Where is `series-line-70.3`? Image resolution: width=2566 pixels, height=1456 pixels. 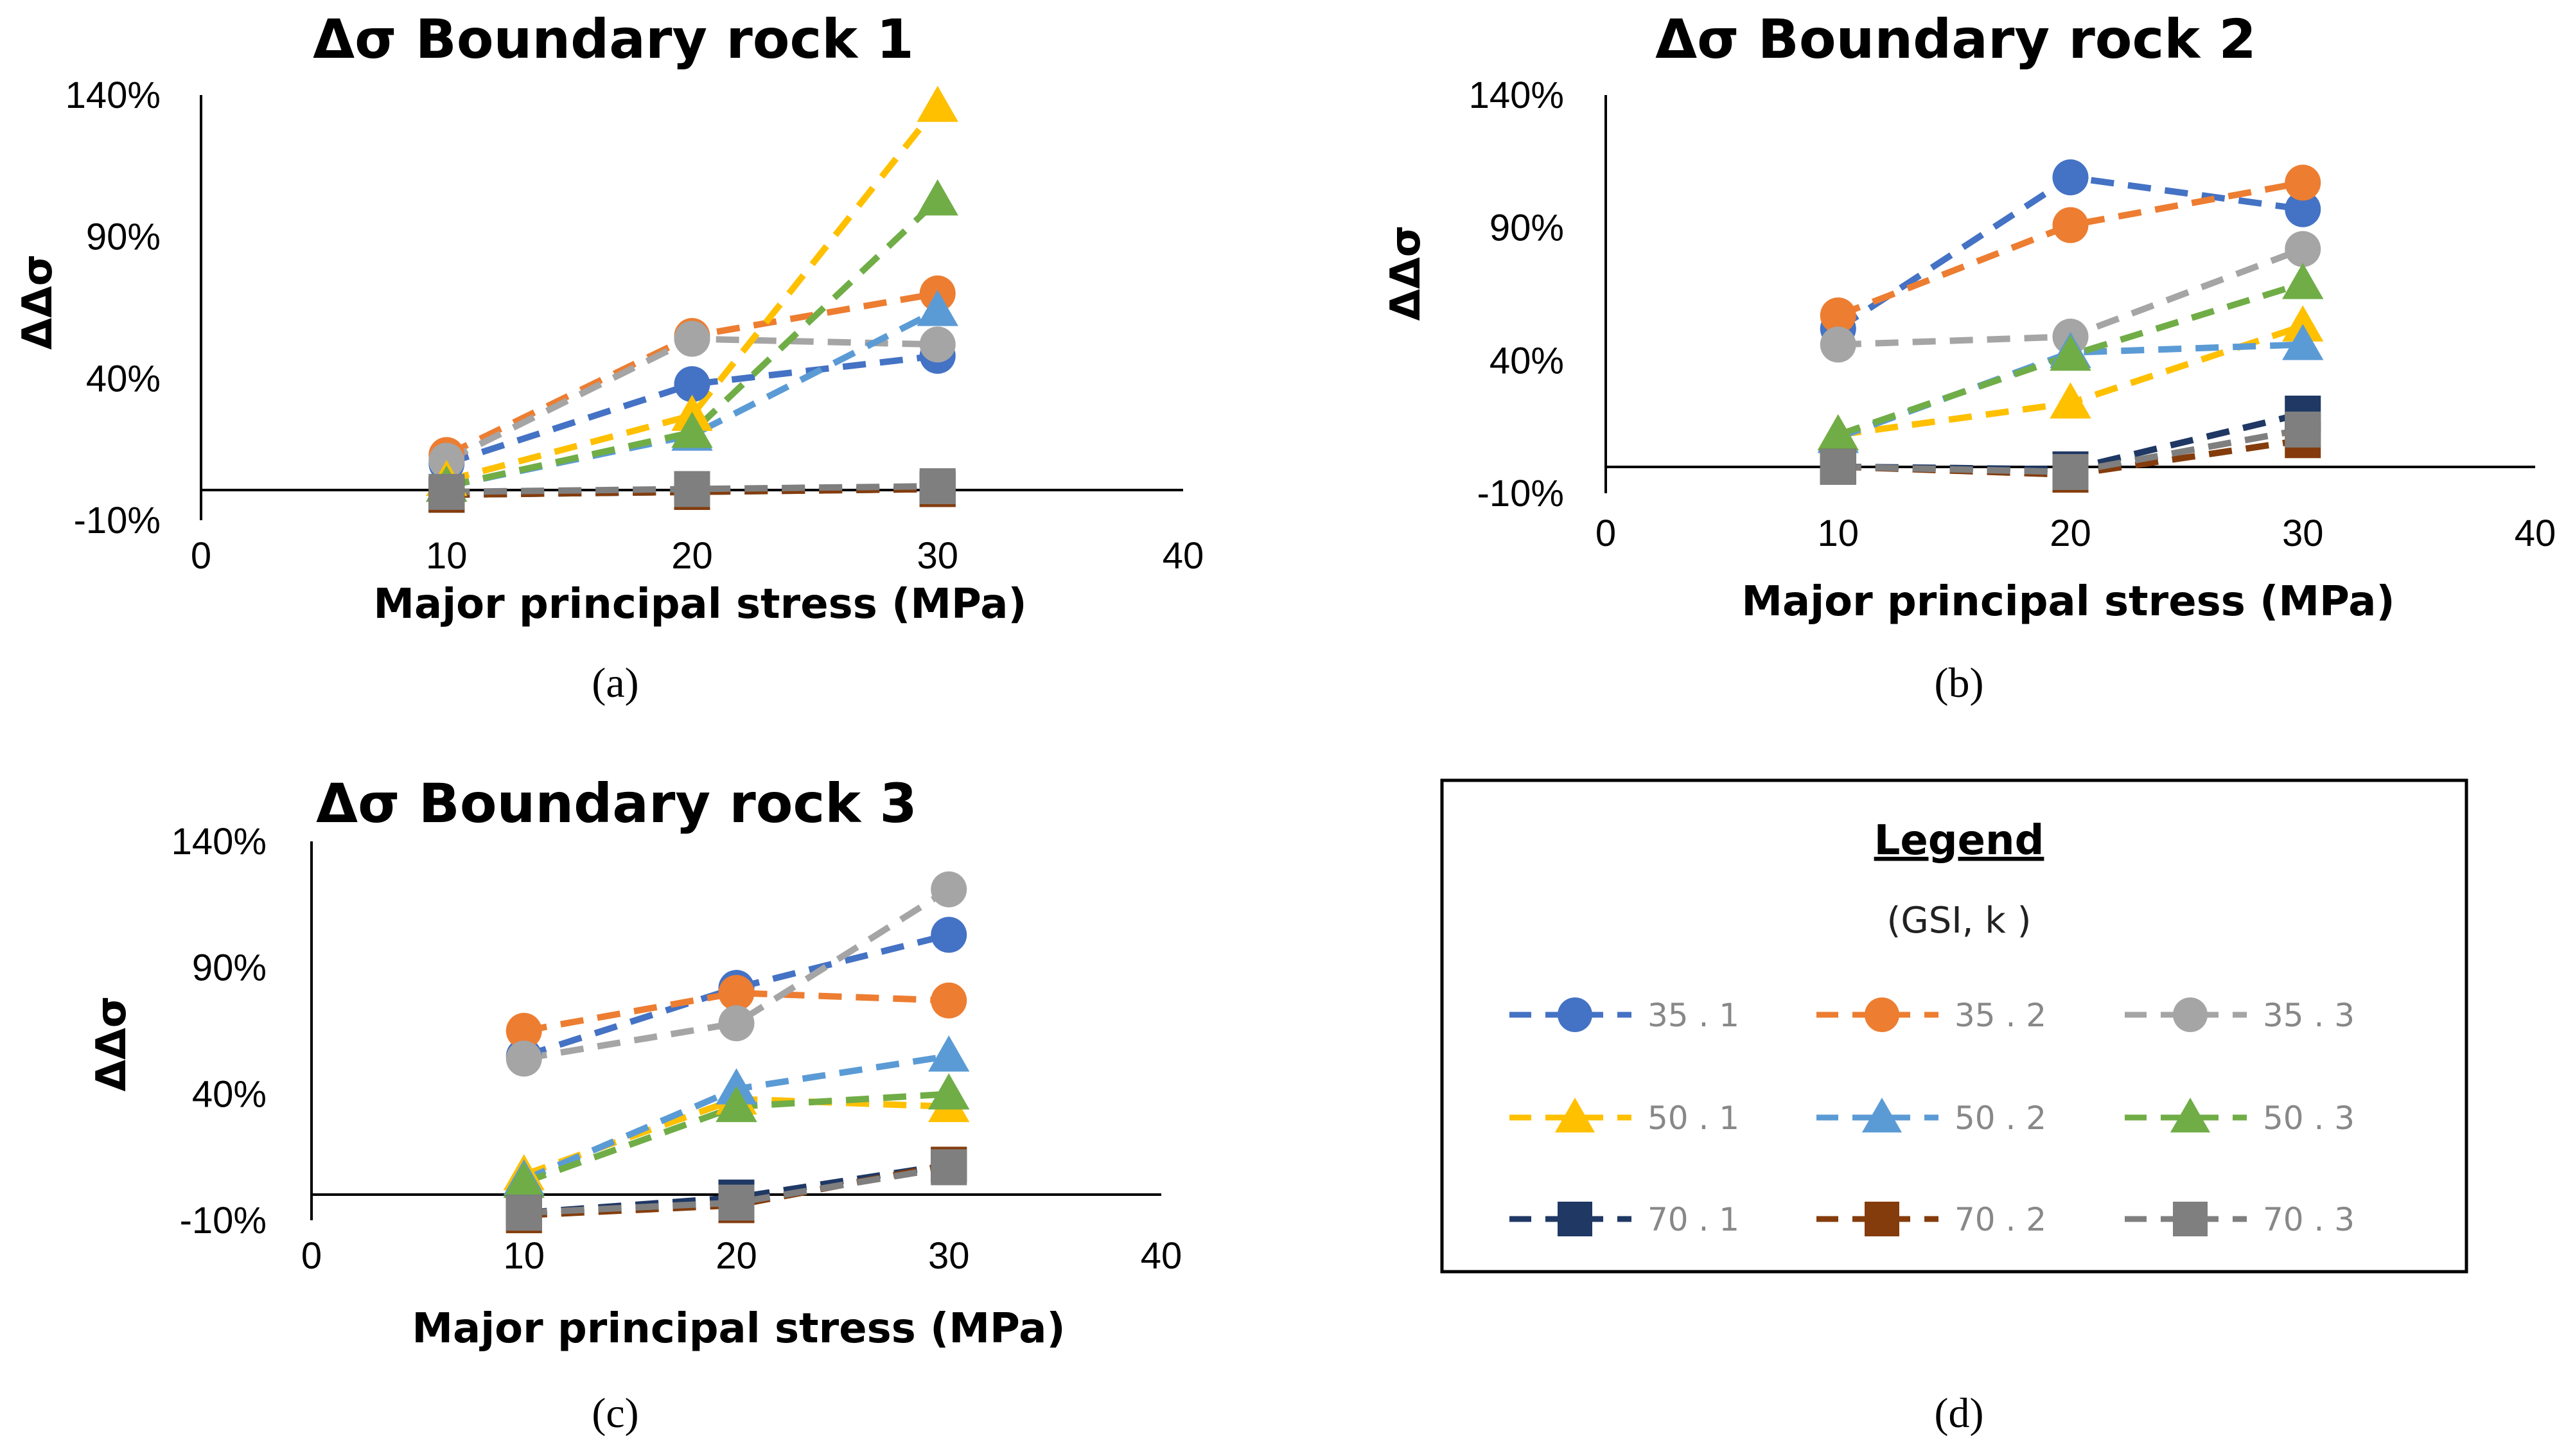 series-line-70.3 is located at coordinates (737, 1190).